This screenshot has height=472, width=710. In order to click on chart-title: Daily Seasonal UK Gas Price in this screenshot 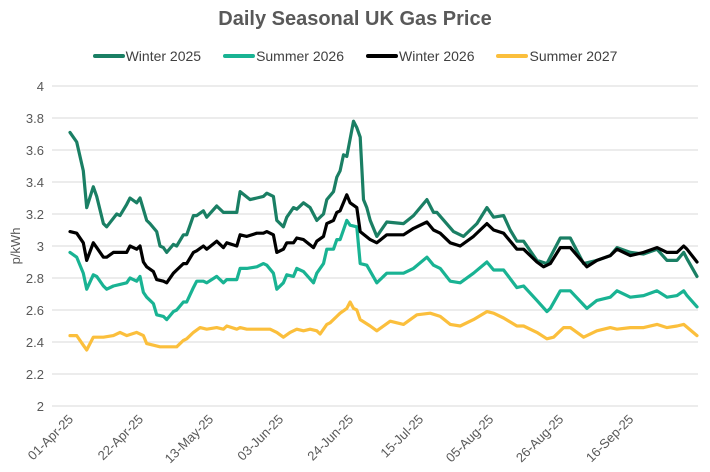, I will do `click(355, 19)`.